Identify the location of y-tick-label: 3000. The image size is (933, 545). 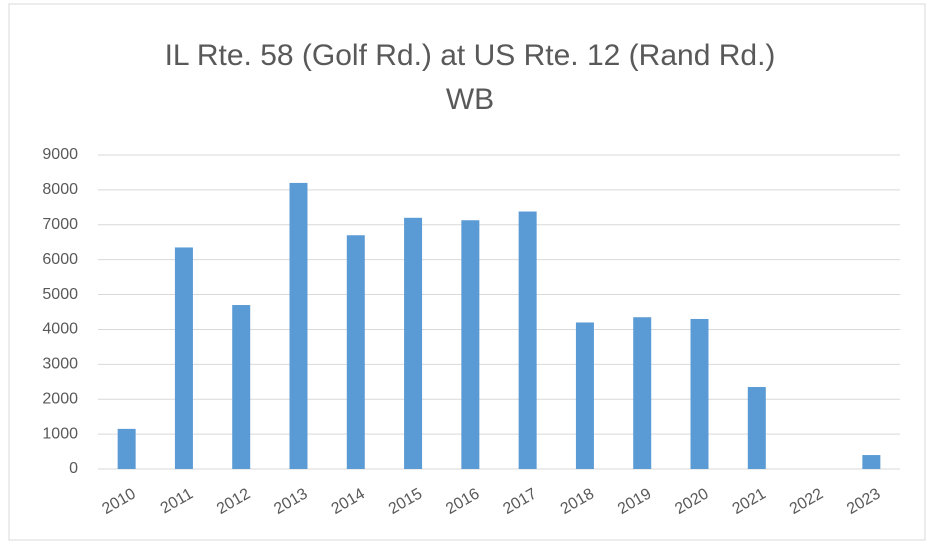
(60, 364).